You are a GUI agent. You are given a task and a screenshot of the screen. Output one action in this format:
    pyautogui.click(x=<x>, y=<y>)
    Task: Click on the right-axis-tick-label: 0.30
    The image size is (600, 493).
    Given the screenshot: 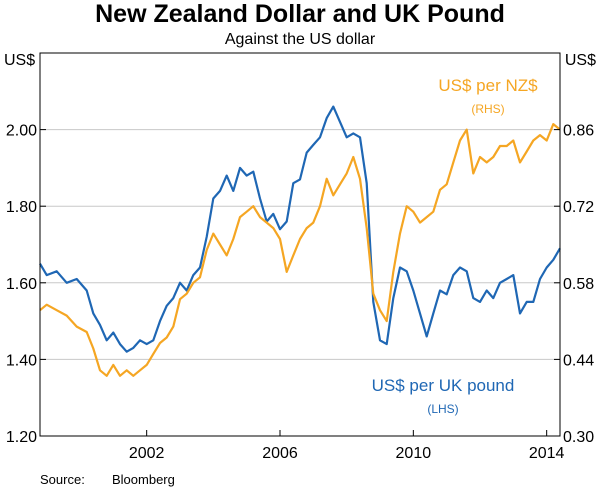 What is the action you would take?
    pyautogui.click(x=578, y=437)
    